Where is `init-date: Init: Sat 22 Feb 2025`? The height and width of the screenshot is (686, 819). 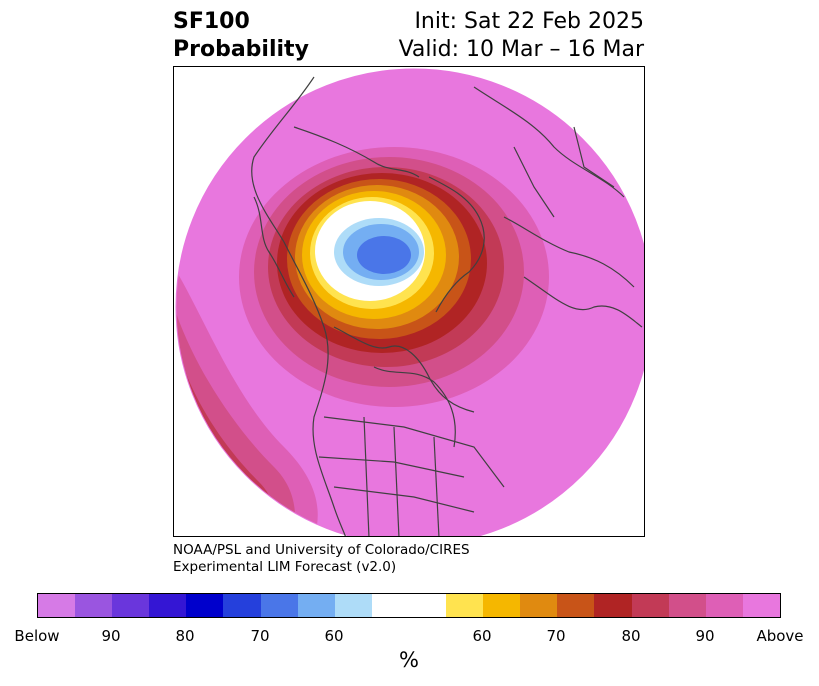
init-date: Init: Sat 22 Feb 2025 is located at coordinates (529, 21).